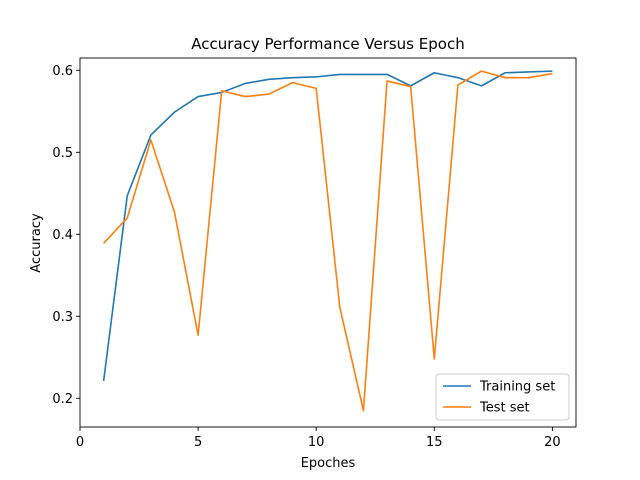 The image size is (640, 480). What do you see at coordinates (62, 153) in the screenshot?
I see `y-tick-label: 0.5` at bounding box center [62, 153].